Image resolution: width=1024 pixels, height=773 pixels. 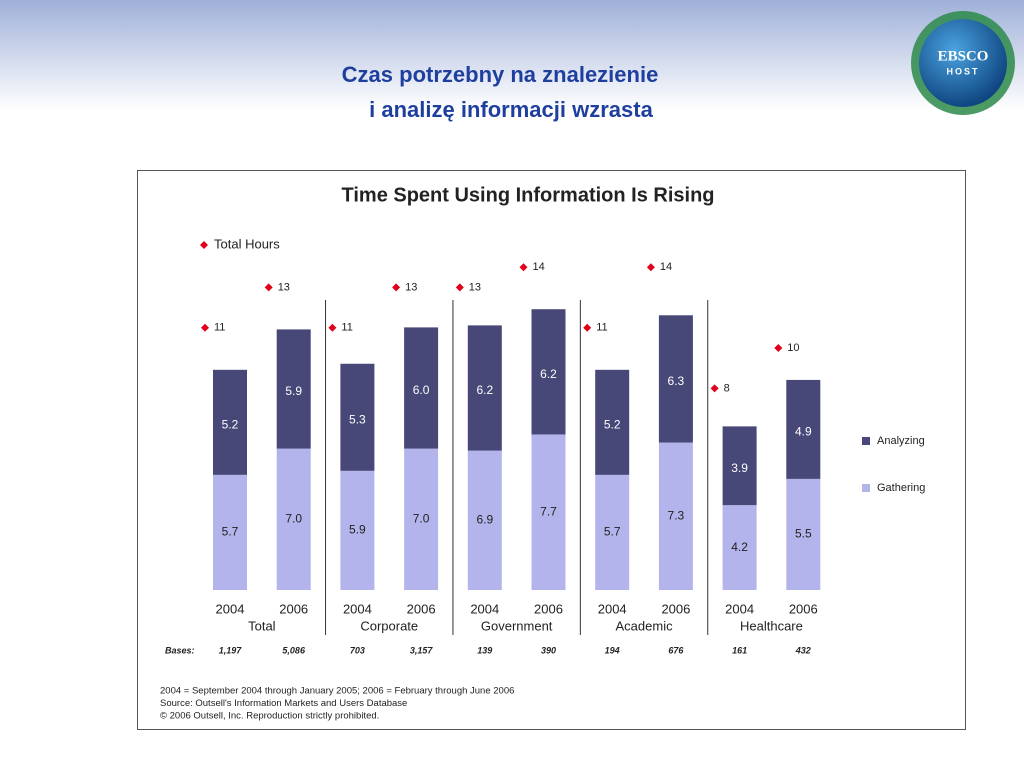 I want to click on value-label: 4.9, so click(x=803, y=432).